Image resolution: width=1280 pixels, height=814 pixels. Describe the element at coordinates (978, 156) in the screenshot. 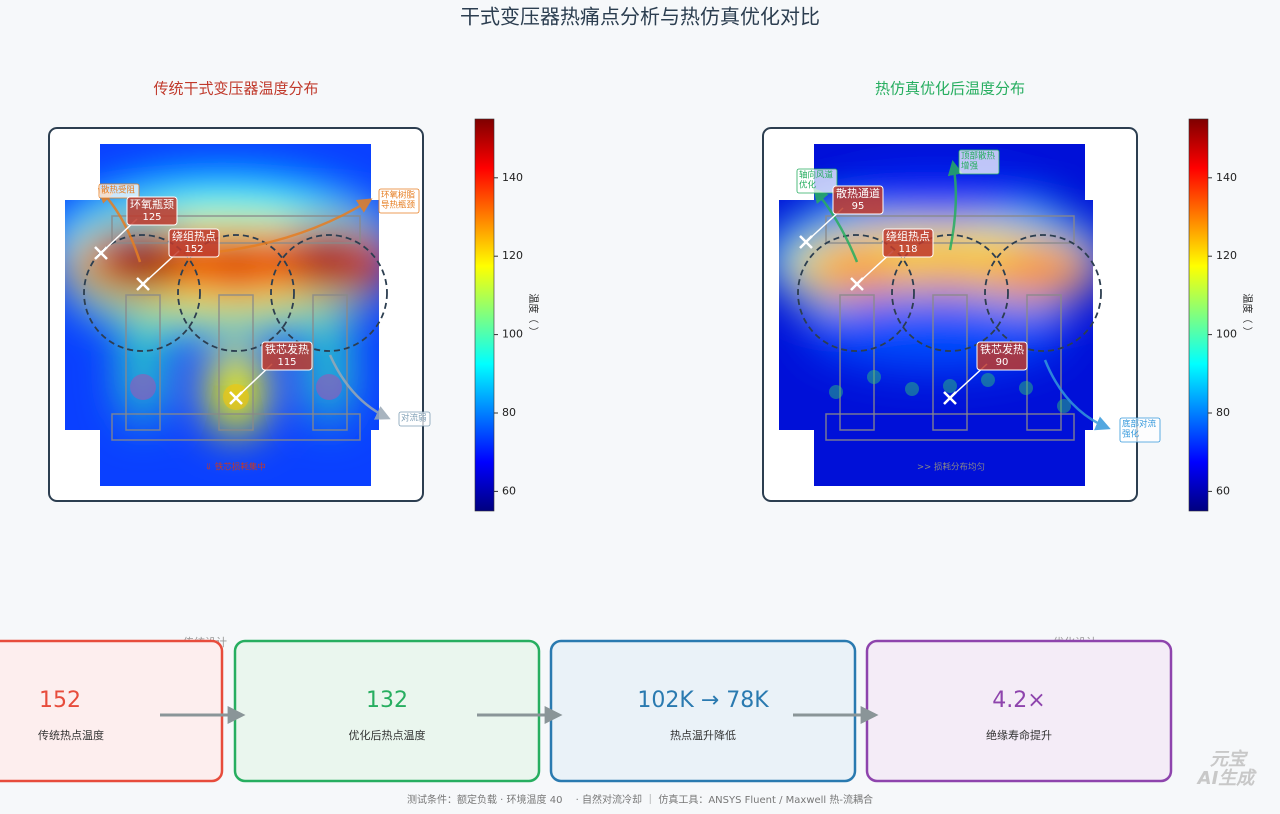

I see `note-text: 顶部散热` at that location.